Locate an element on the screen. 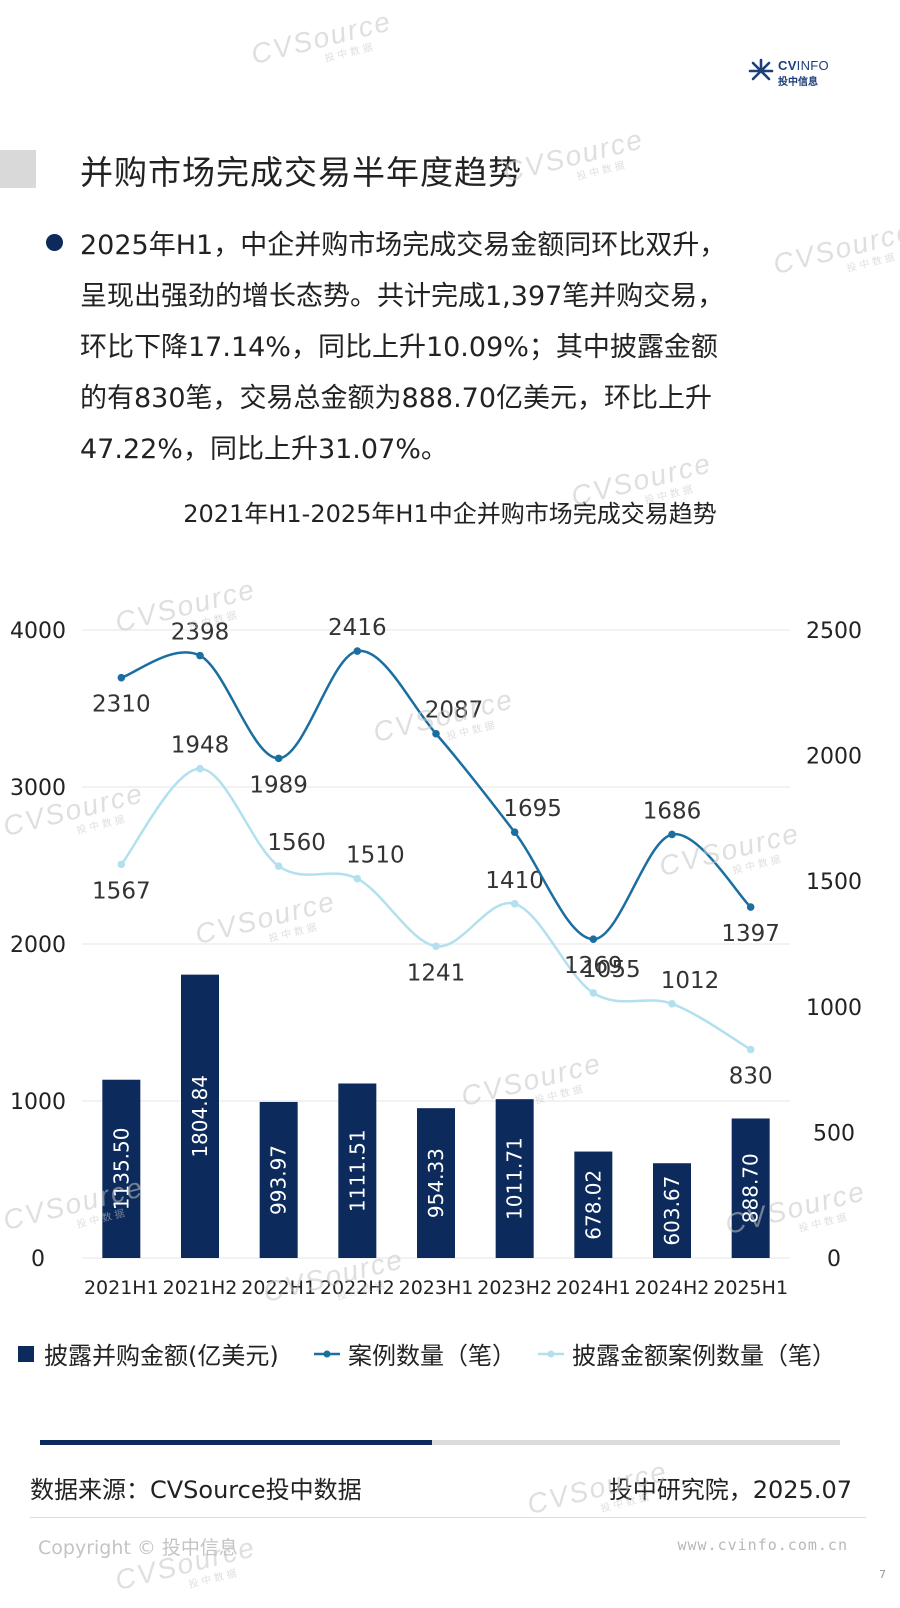 Image resolution: width=900 pixels, height=1608 pixels. bullet-icon is located at coordinates (54, 242).